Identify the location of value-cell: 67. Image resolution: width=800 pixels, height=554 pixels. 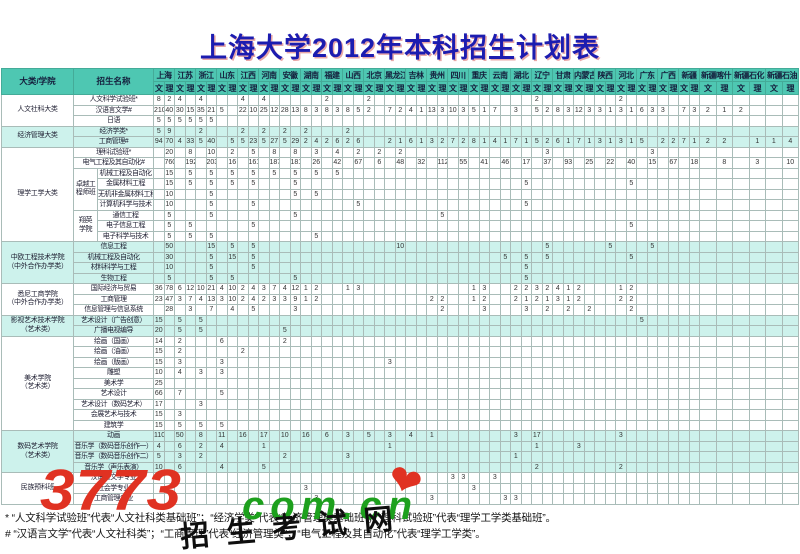
(673, 163).